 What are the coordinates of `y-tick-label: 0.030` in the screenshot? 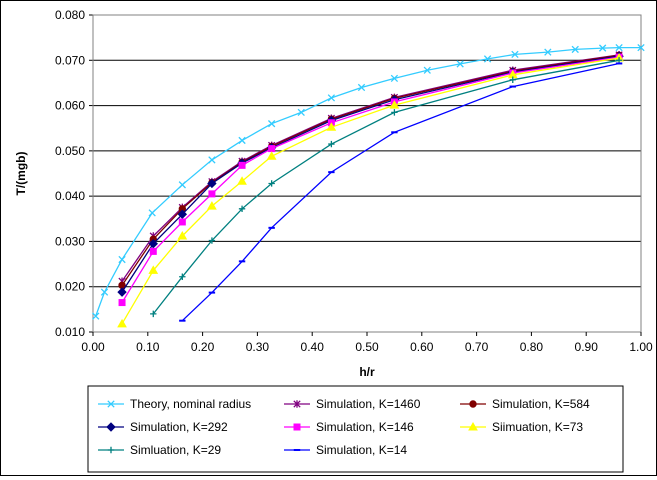 It's located at (70, 241).